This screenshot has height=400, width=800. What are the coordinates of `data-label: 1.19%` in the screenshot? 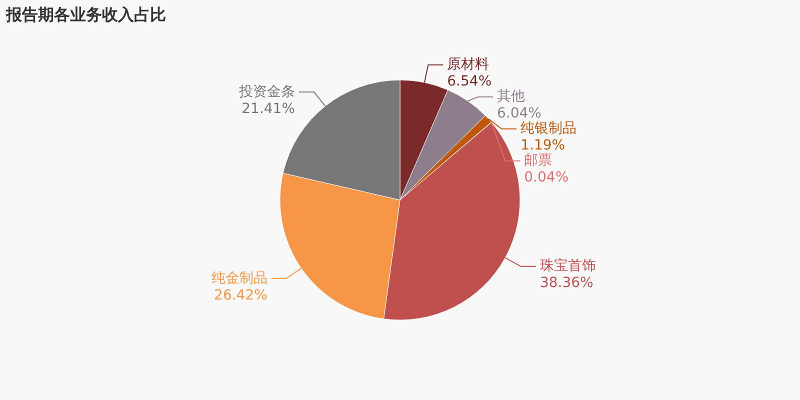 It's located at (543, 146).